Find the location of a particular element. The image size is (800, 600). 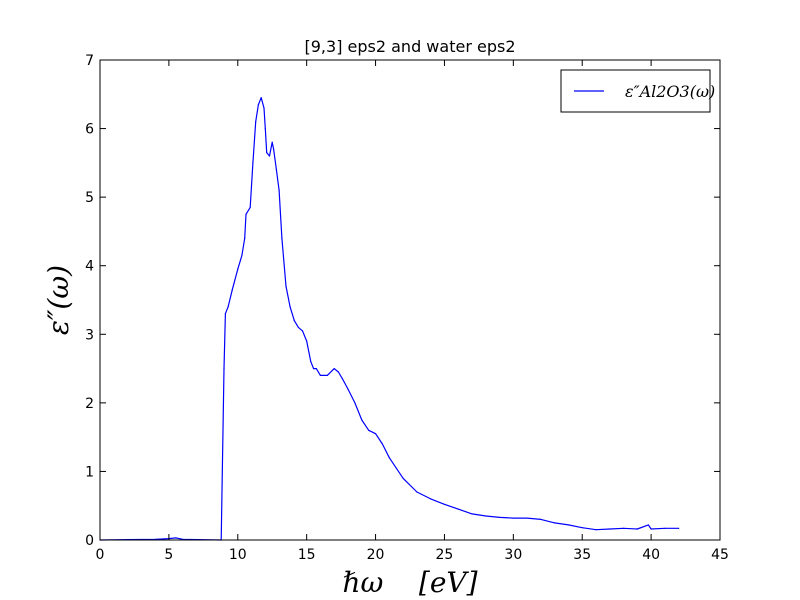

x-tick-label: 0 is located at coordinates (100, 555).